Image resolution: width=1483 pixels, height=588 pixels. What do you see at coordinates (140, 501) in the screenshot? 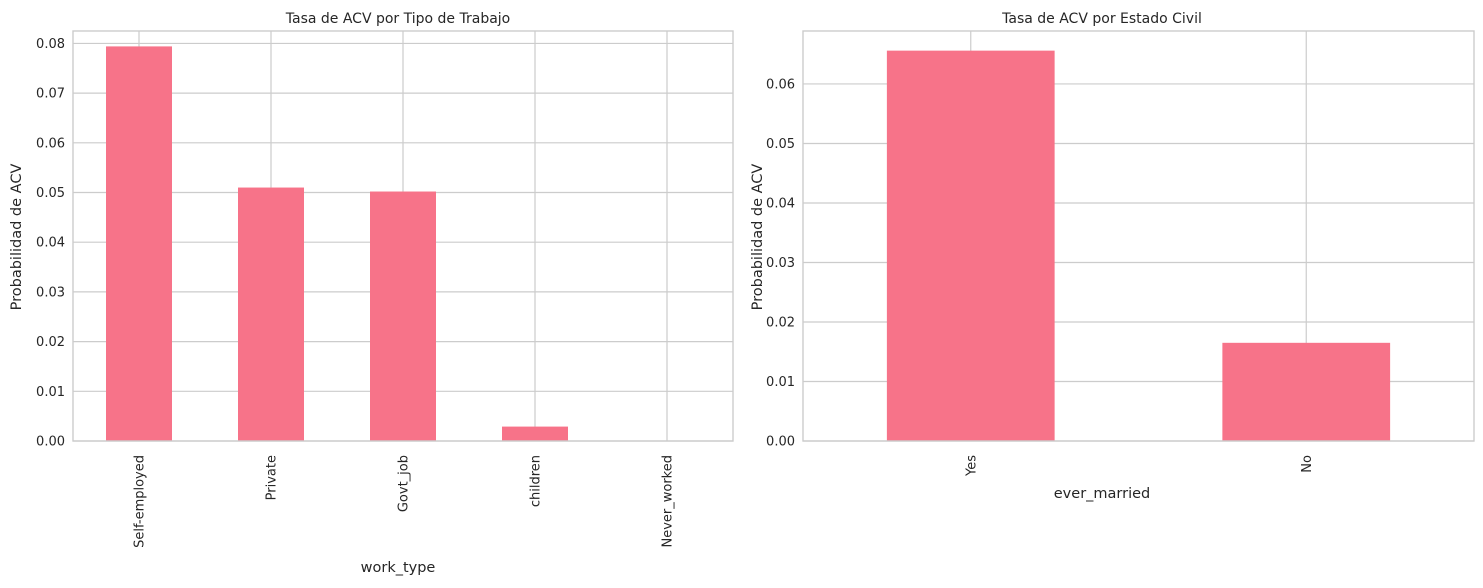
I see `x-tick-label: Self-employed` at bounding box center [140, 501].